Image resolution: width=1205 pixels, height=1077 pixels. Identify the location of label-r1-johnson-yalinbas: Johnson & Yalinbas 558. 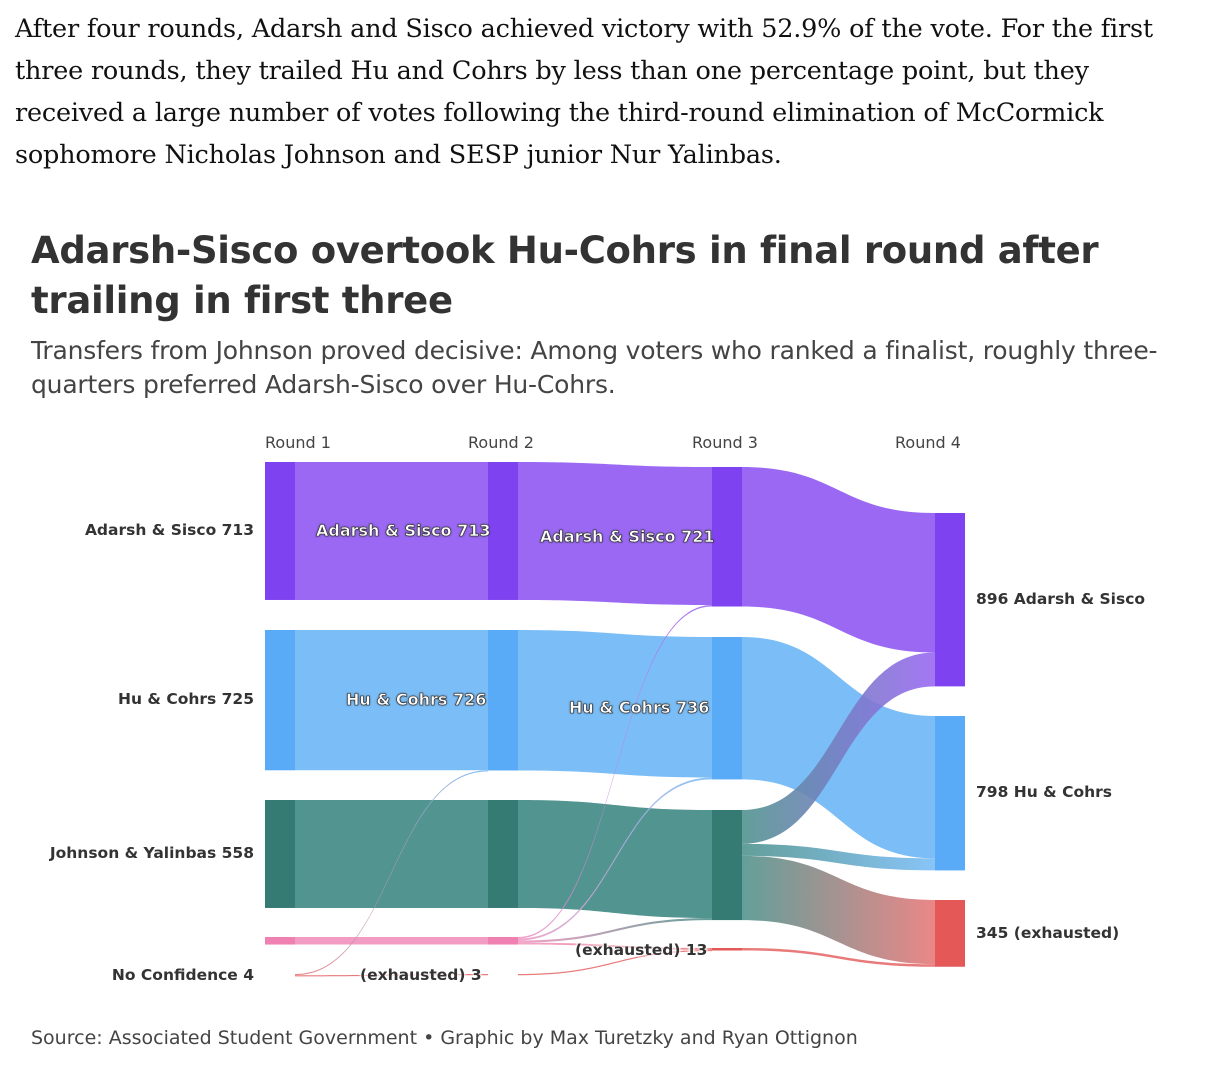
(151, 853).